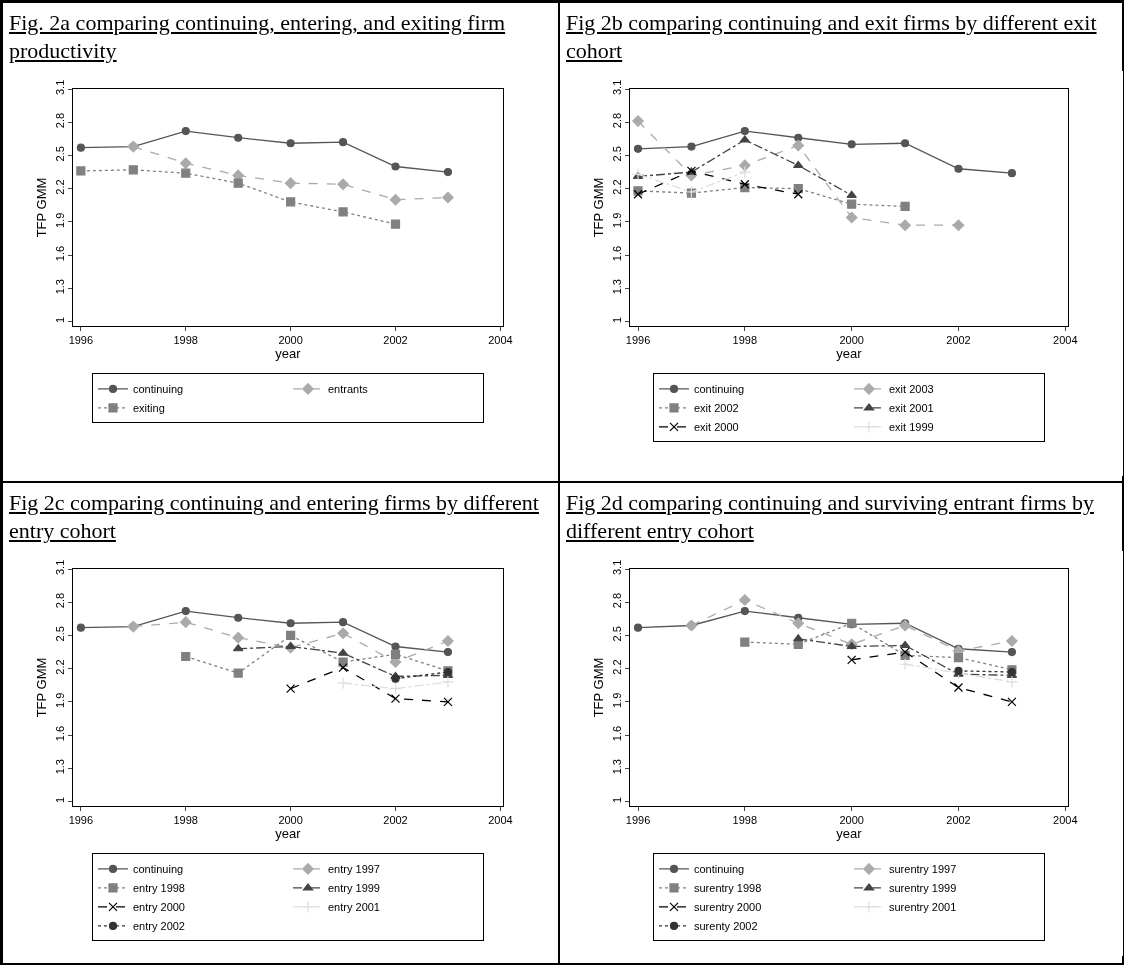  I want to click on legend-label: entry 1999, so click(354, 888).